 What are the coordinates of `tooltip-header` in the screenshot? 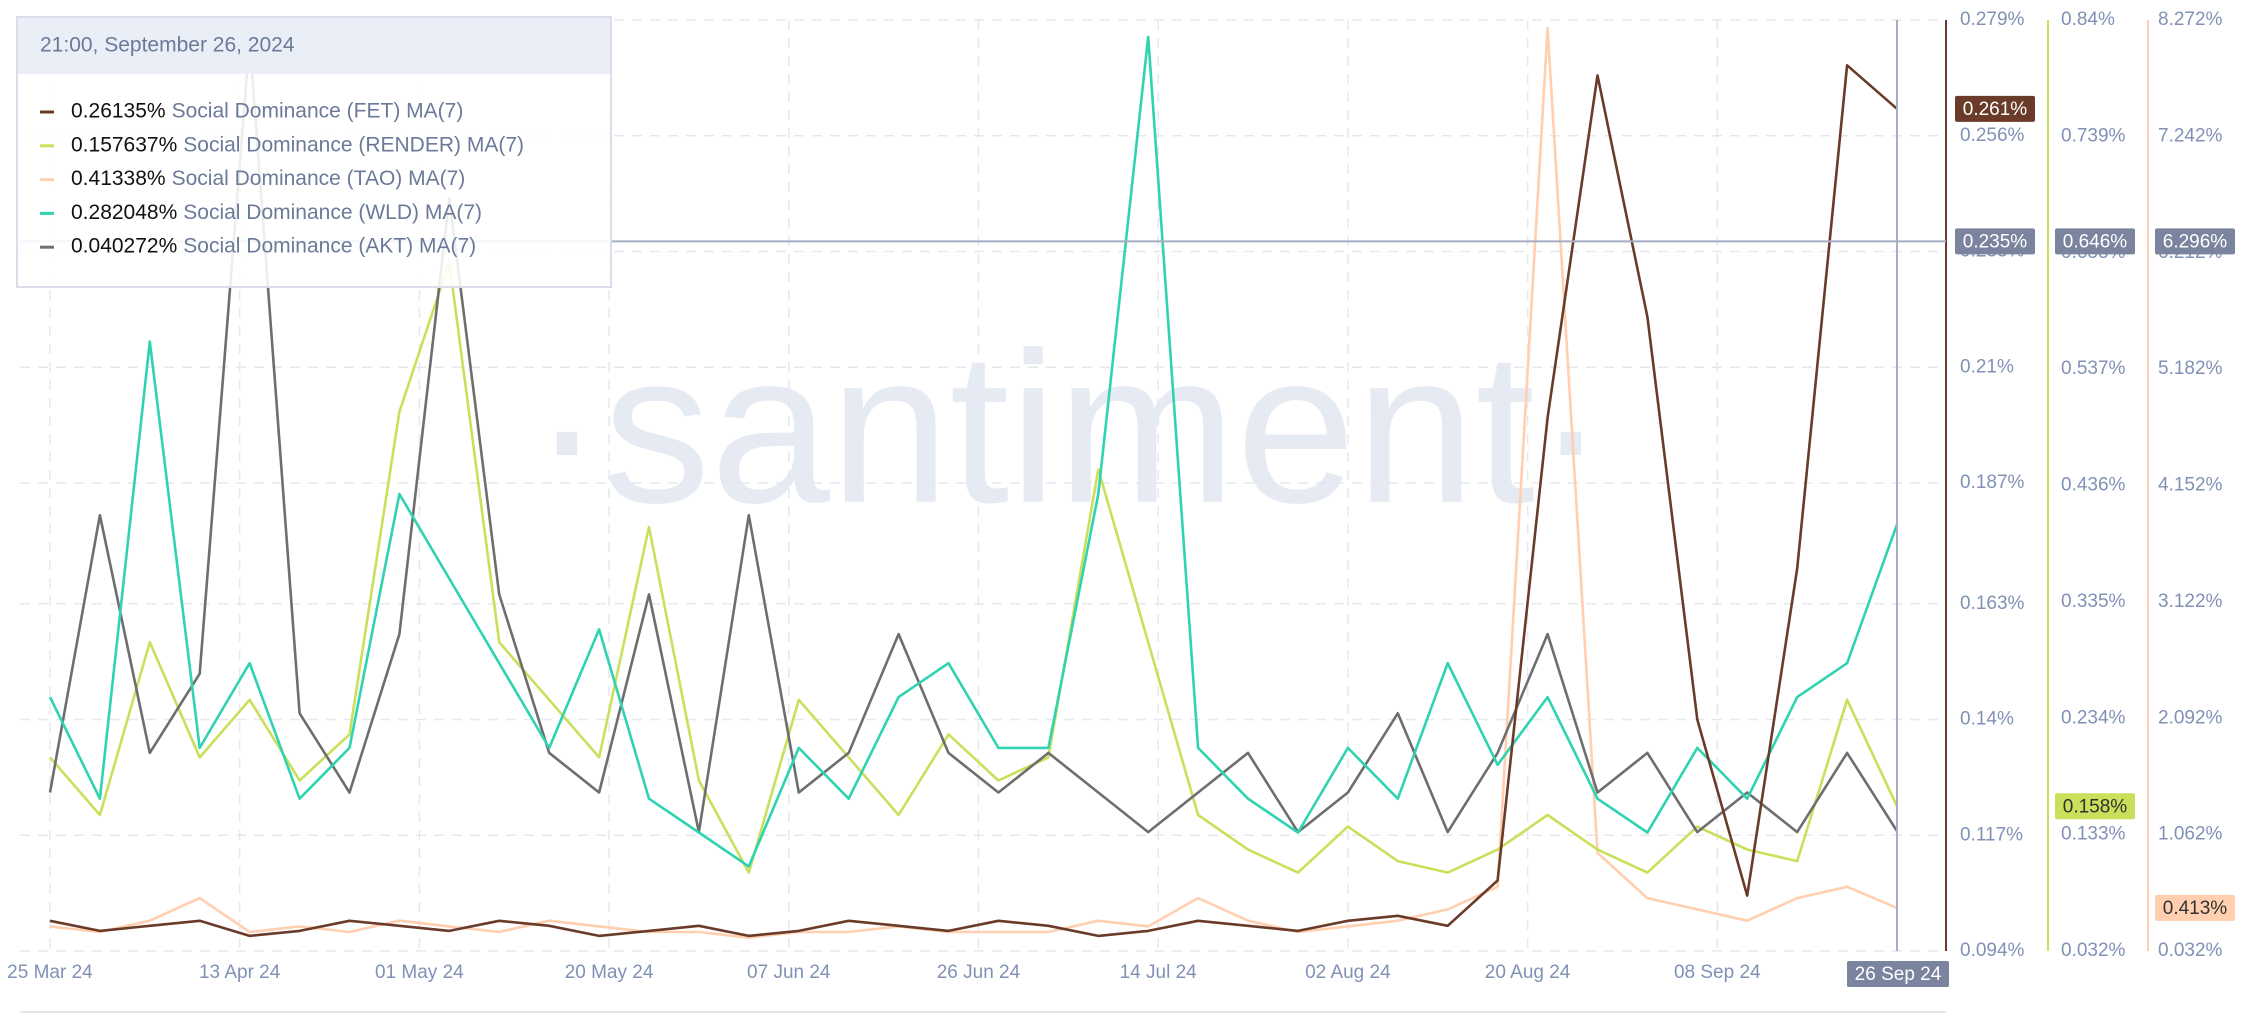 It's located at (314, 46).